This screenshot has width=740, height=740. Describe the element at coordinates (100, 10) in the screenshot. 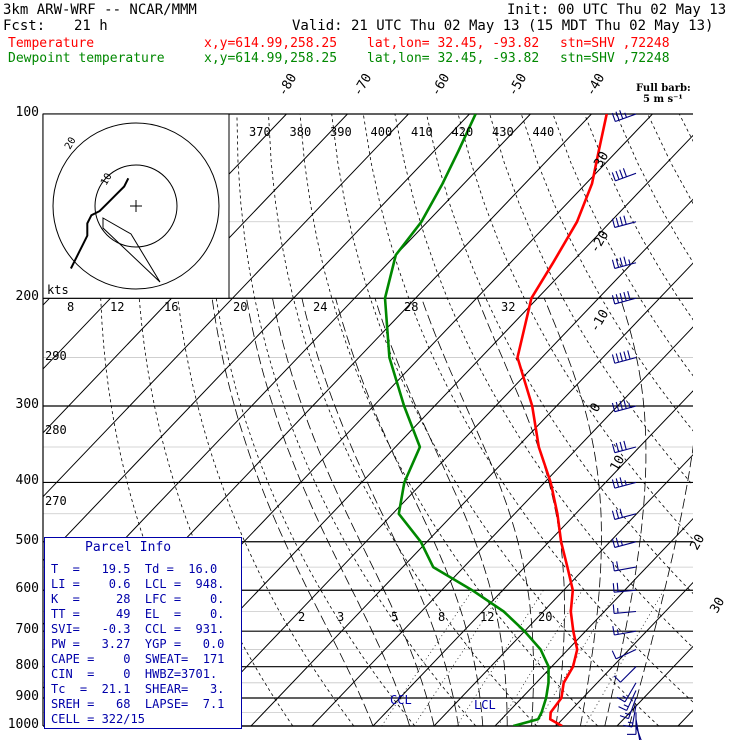

I see `header-model: 3km ARW-WRF -- NCAR/MMM` at that location.